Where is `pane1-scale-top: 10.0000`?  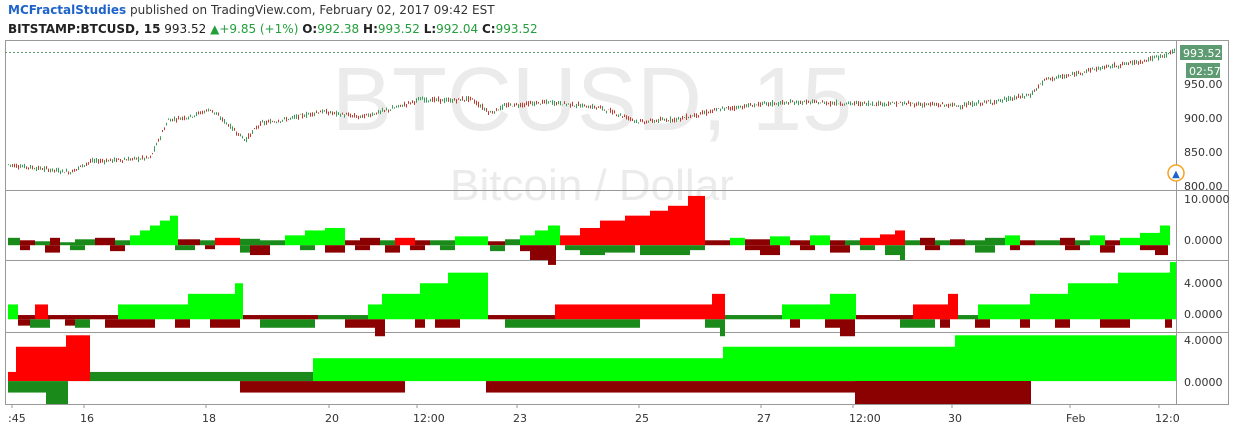
pane1-scale-top: 10.0000 is located at coordinates (1207, 199).